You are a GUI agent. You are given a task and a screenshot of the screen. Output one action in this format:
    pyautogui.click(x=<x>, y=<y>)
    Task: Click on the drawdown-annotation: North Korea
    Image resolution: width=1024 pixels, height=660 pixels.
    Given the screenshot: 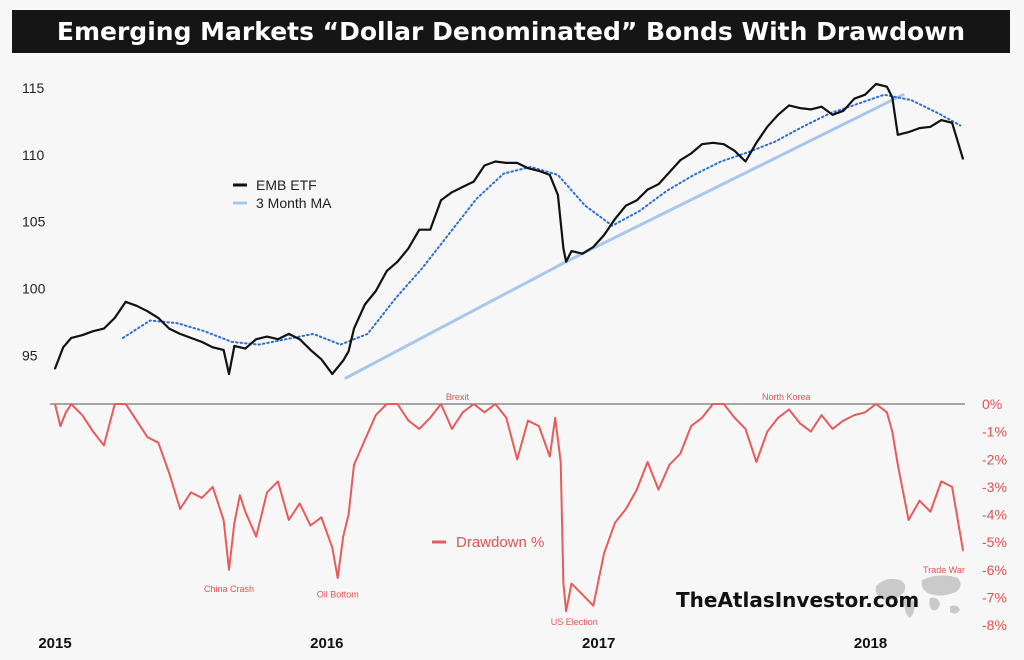 What is the action you would take?
    pyautogui.click(x=786, y=397)
    